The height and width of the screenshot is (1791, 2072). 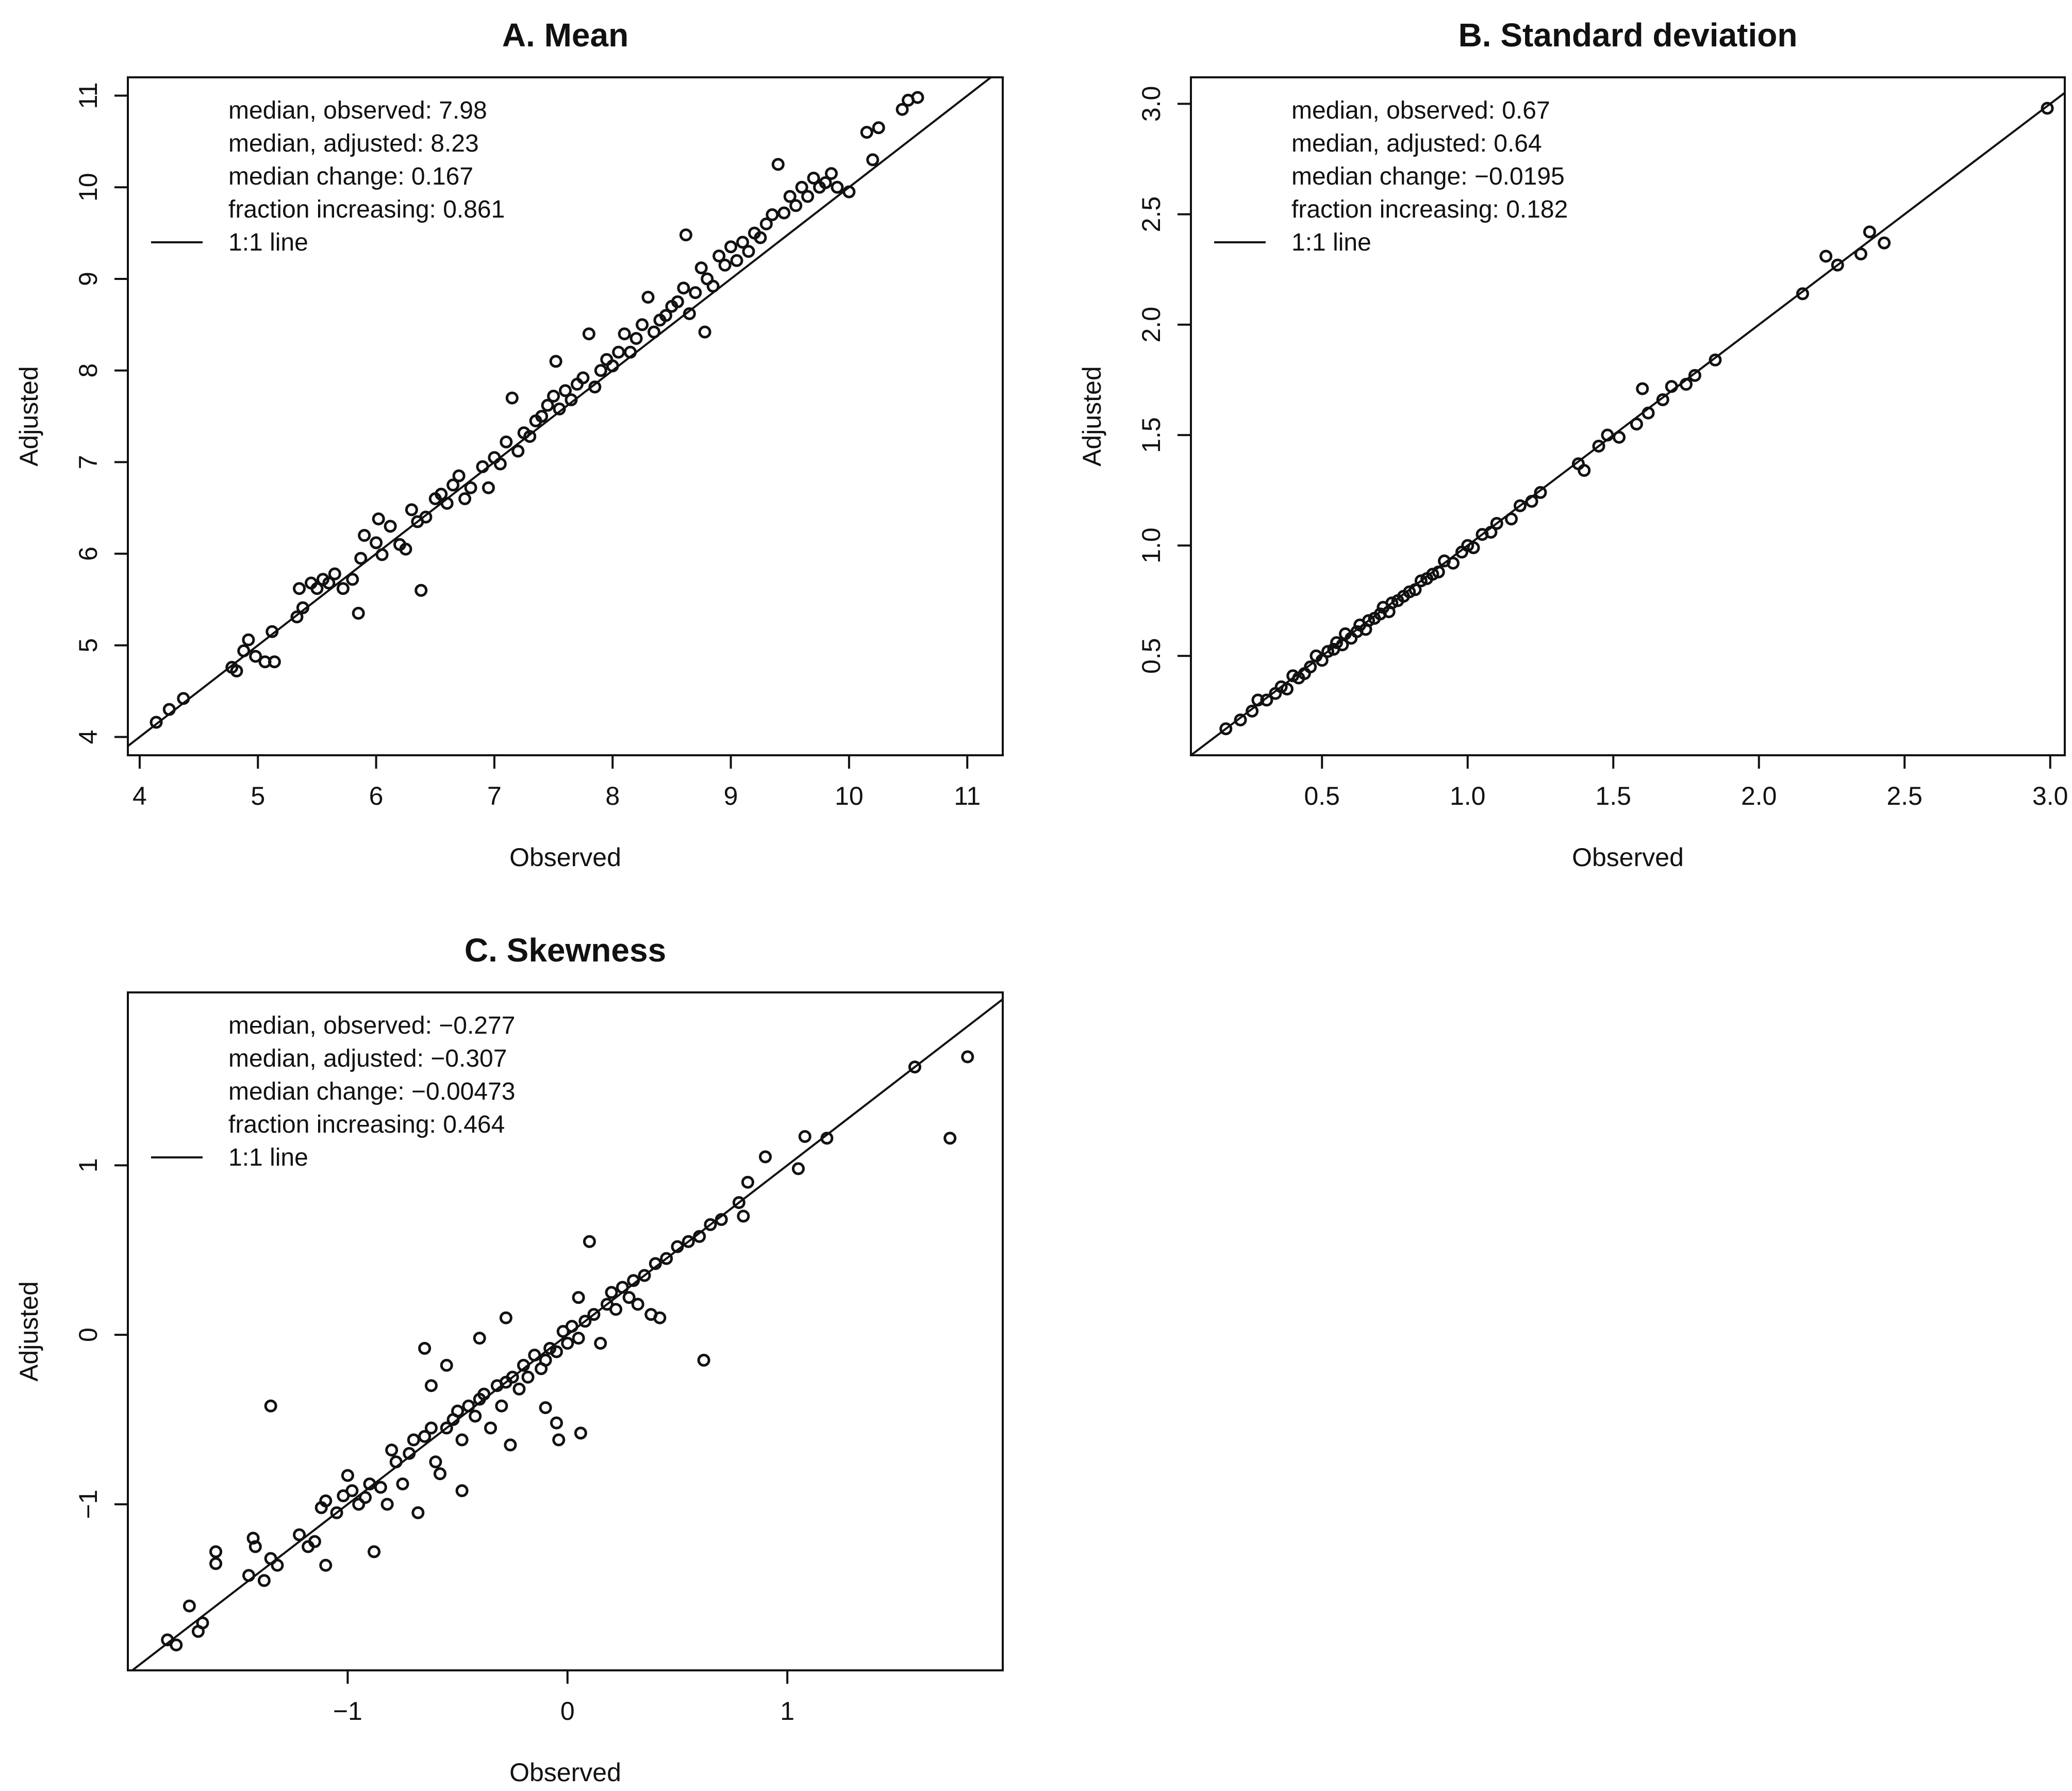 I want to click on legend-stat-line: median, adjusted: 0.64, so click(x=1416, y=143).